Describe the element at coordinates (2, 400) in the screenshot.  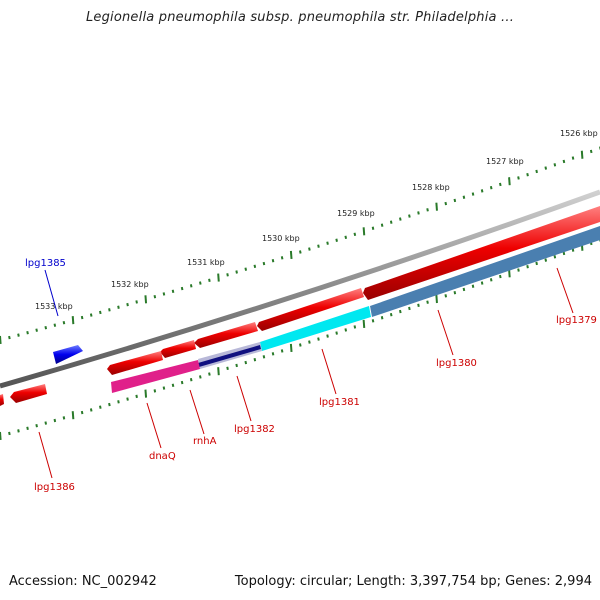
I see `gene-edge-left-arrow` at that location.